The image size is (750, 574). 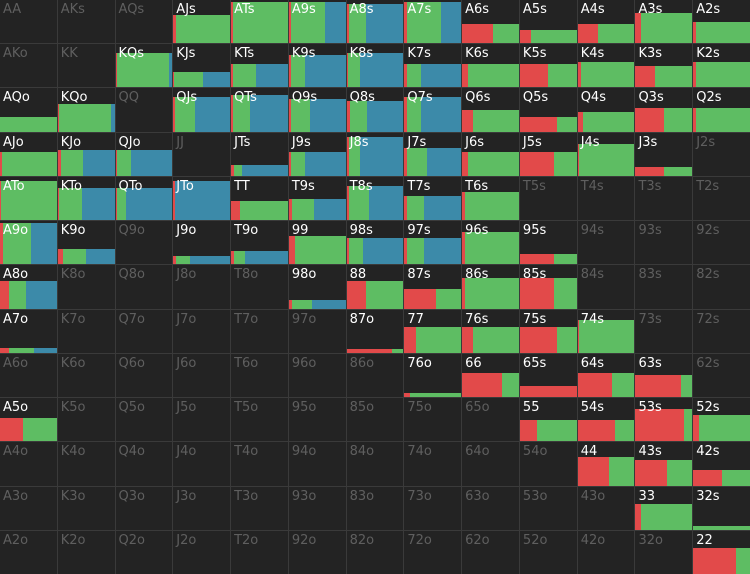 What do you see at coordinates (606, 464) in the screenshot?
I see `hand-cell-44: 44` at bounding box center [606, 464].